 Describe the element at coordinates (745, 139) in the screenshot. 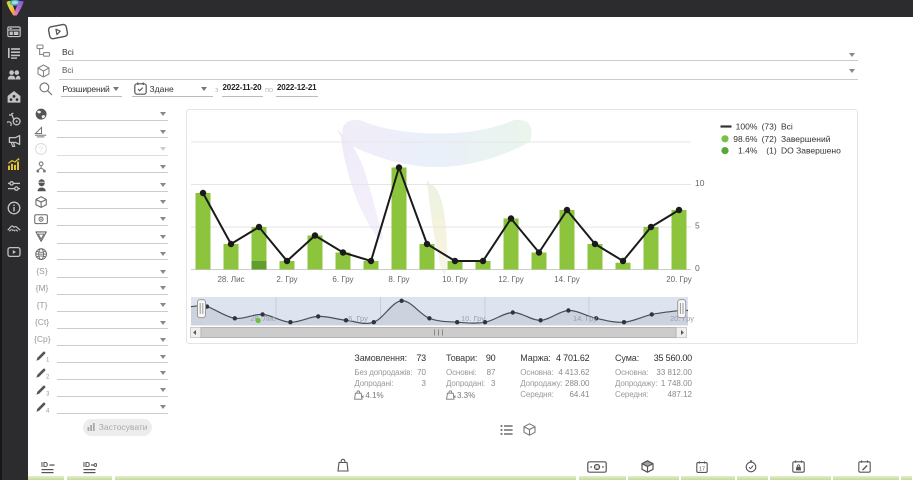

I see `svg-text: 98.6%` at that location.